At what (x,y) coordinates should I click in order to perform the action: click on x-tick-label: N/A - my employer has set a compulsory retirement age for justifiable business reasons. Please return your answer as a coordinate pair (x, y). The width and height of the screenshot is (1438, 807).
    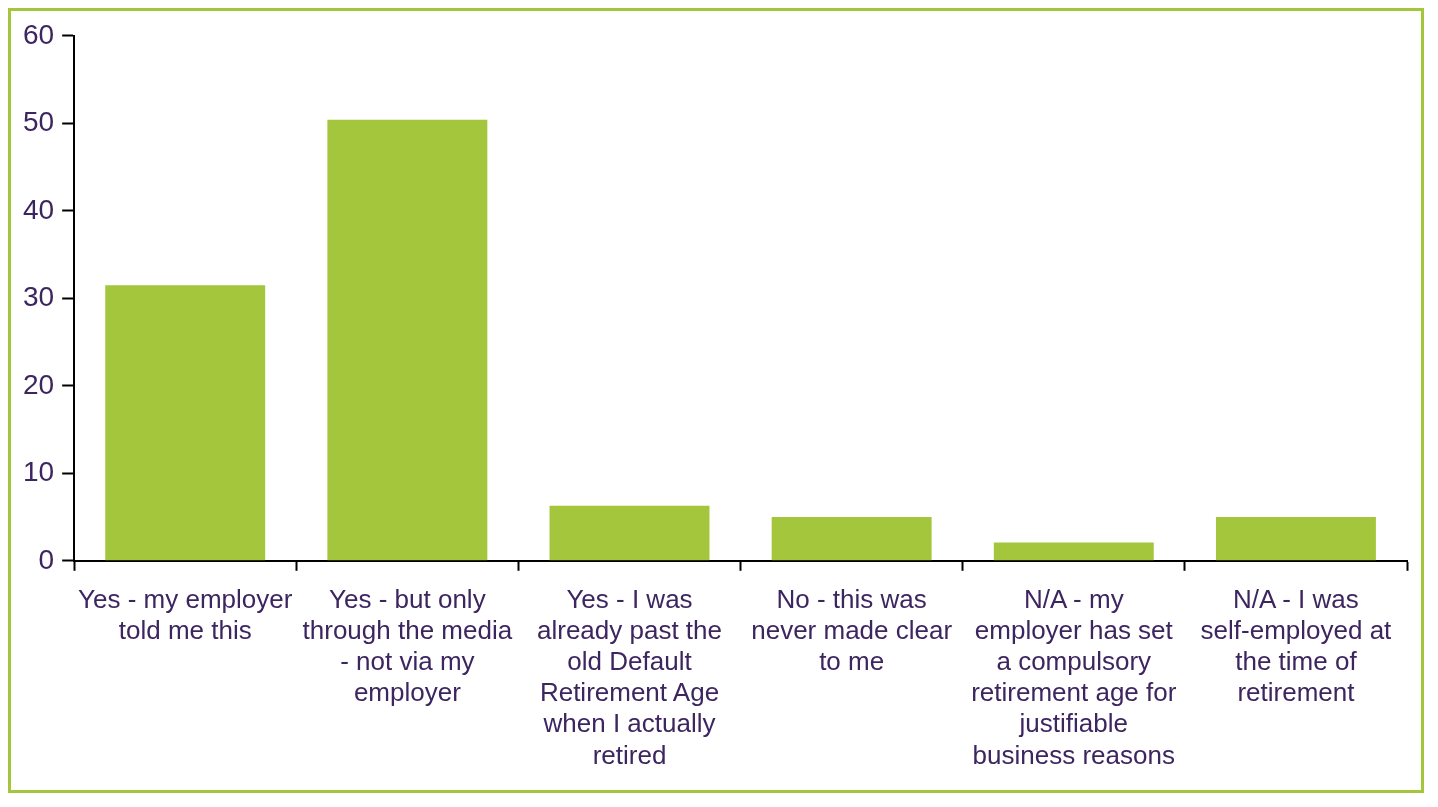
    Looking at the image, I should click on (1074, 676).